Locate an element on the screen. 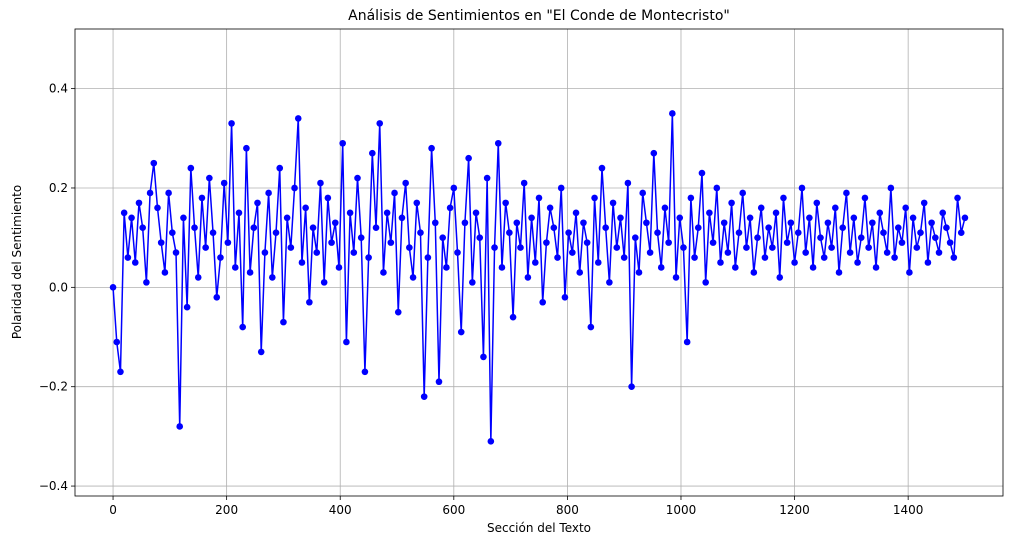 The width and height of the screenshot is (1013, 545). y-tick-label: −0.2 is located at coordinates (53, 387).